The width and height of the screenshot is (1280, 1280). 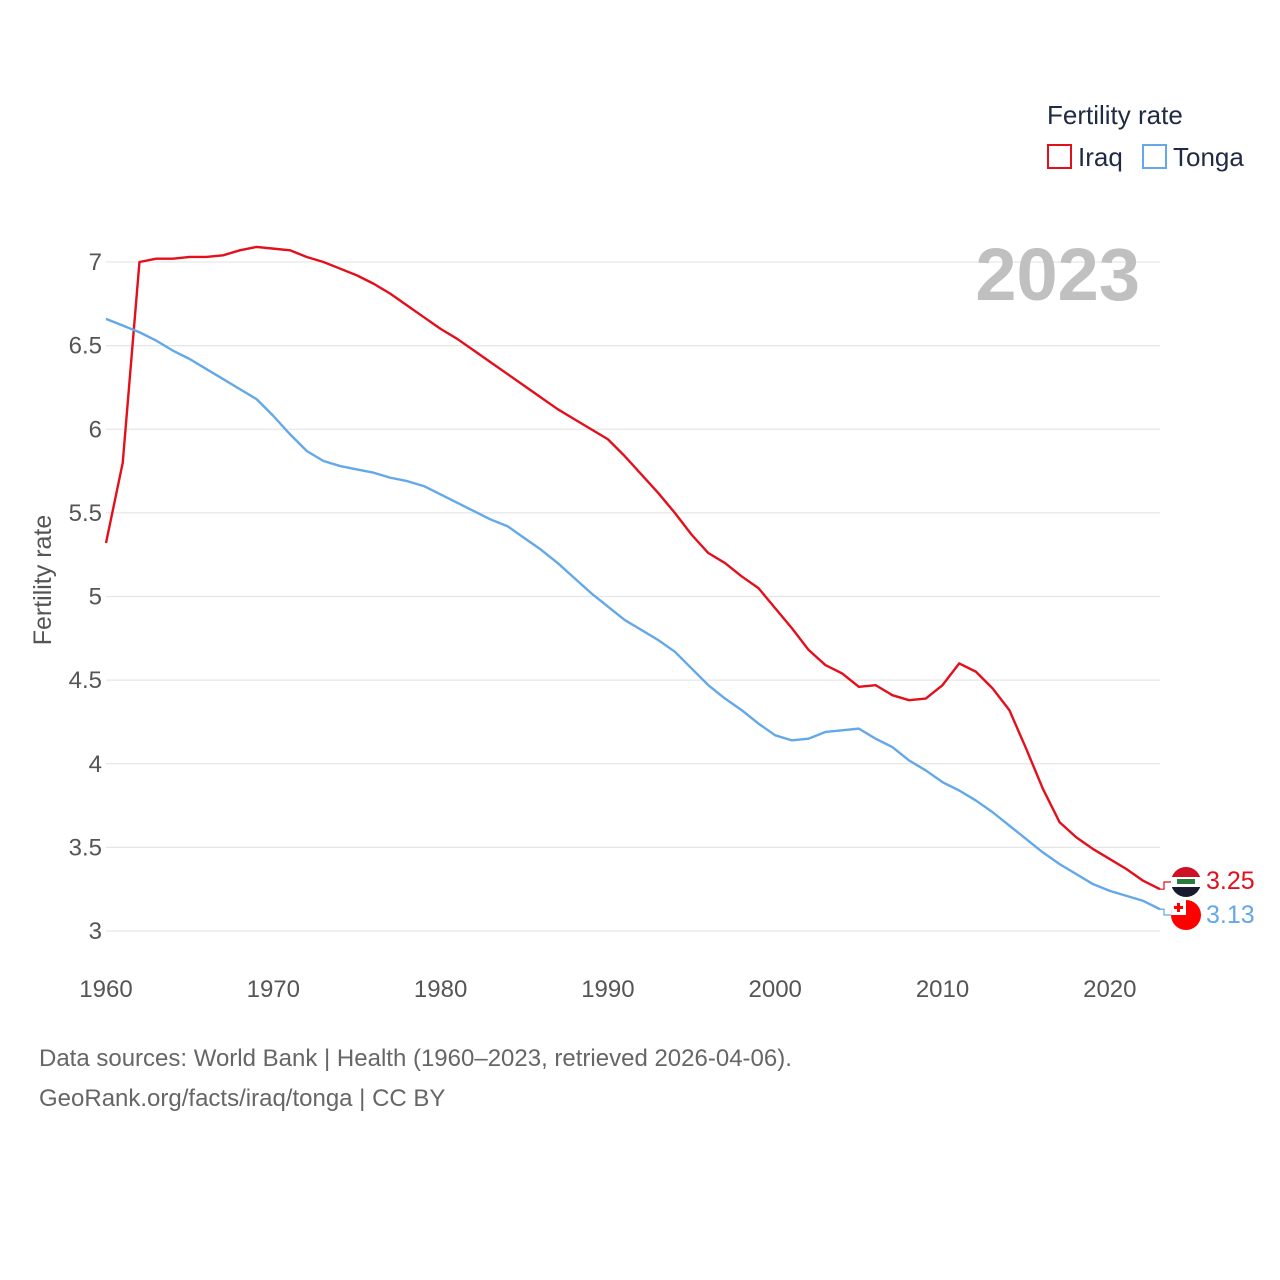 What do you see at coordinates (1109, 989) in the screenshot?
I see `x-tick-label: 2020` at bounding box center [1109, 989].